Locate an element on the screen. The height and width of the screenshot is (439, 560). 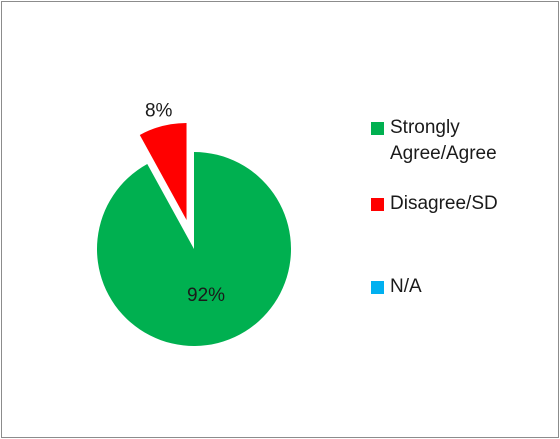
legend-swatch-strongly-agree-agree is located at coordinates (377, 128).